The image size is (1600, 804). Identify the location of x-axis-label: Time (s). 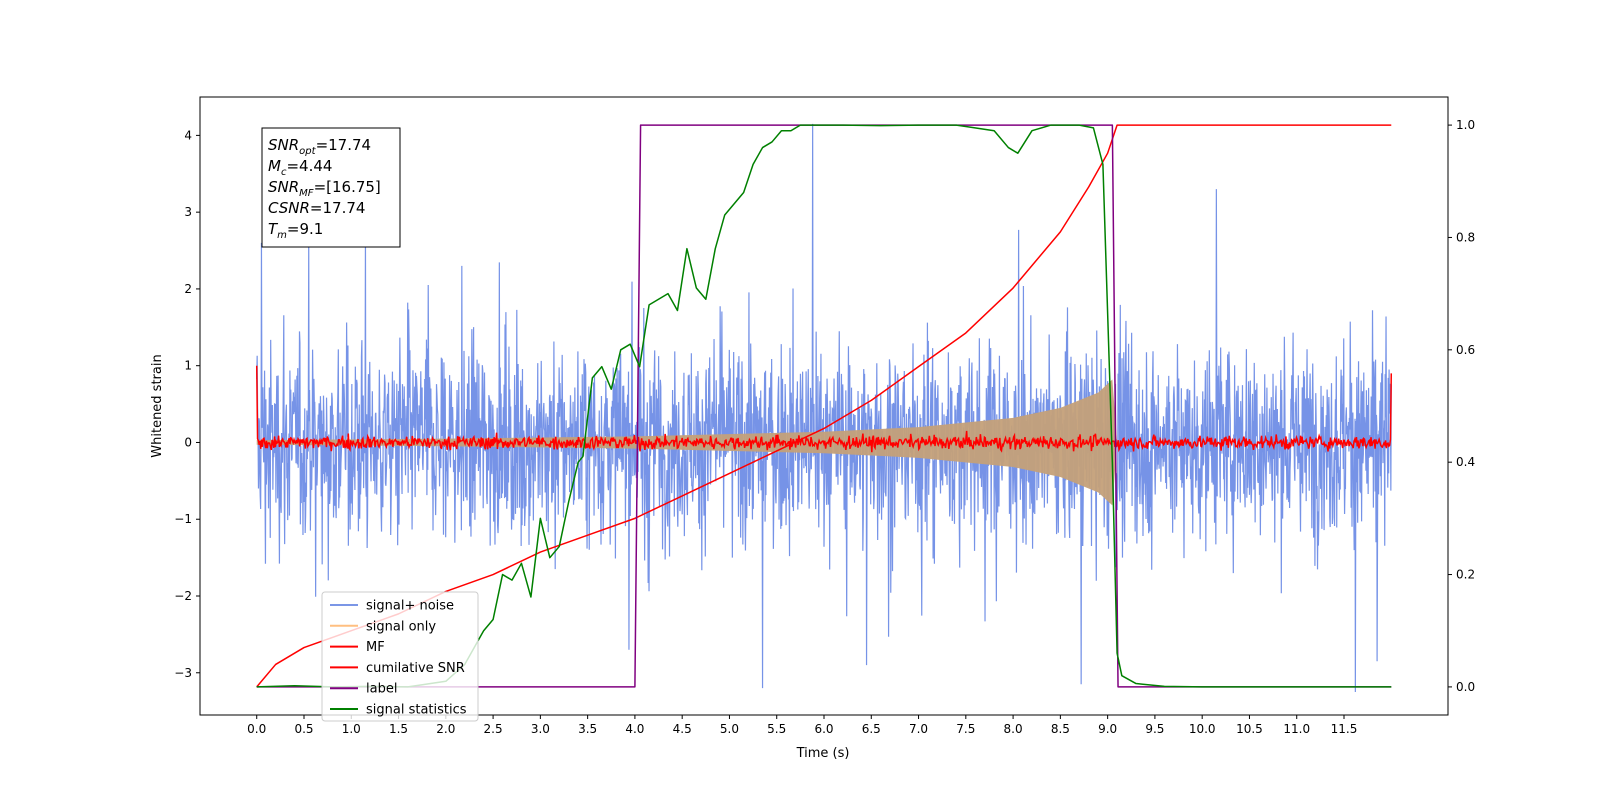
(823, 753).